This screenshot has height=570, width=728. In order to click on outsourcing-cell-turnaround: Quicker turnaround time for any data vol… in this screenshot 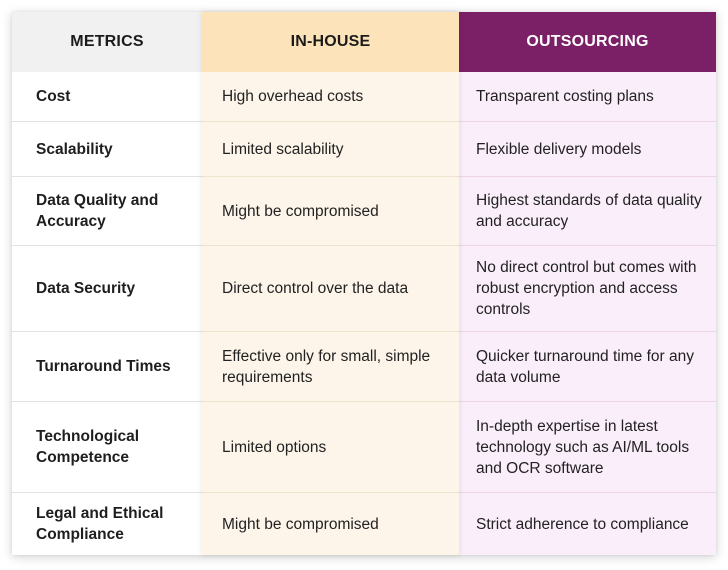, I will do `click(585, 366)`.